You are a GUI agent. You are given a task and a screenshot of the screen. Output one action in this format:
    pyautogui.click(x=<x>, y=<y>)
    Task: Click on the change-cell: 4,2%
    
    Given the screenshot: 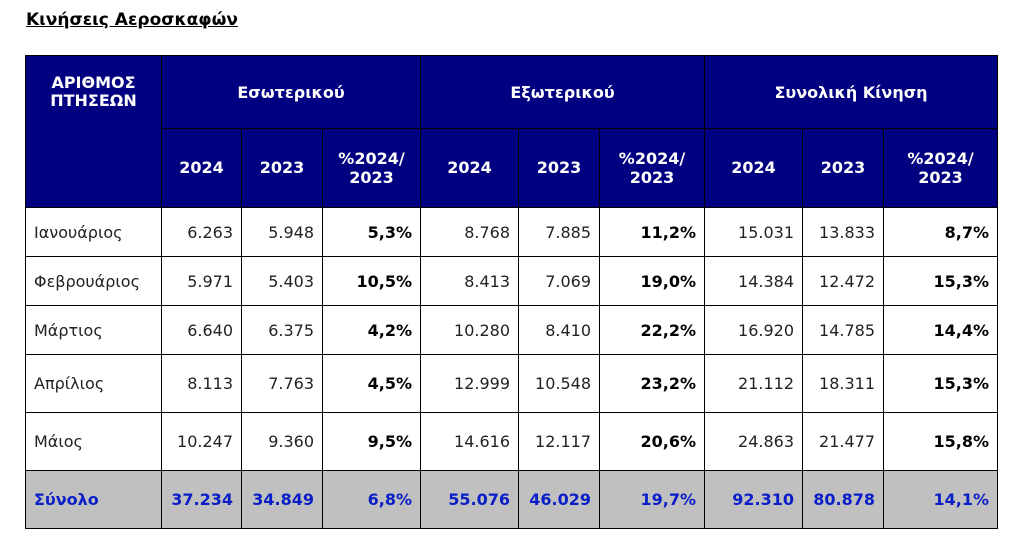 What is the action you would take?
    pyautogui.click(x=371, y=330)
    